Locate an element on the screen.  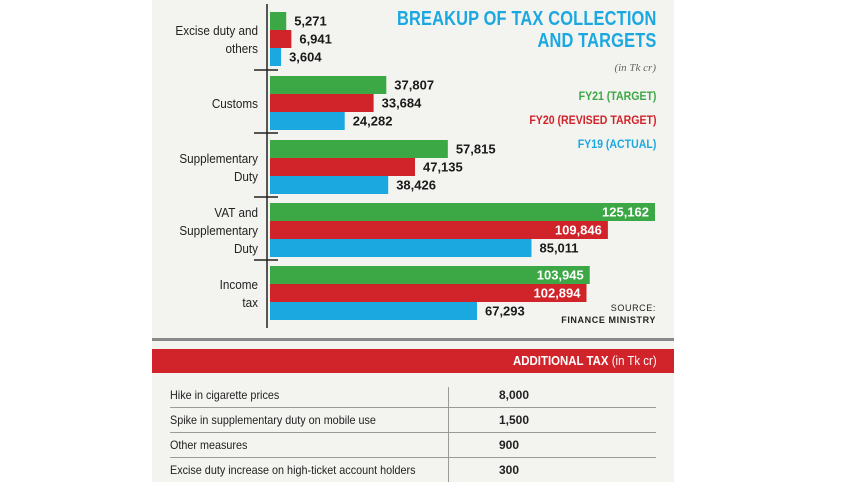
category-label-customs-1: Customs is located at coordinates (235, 103).